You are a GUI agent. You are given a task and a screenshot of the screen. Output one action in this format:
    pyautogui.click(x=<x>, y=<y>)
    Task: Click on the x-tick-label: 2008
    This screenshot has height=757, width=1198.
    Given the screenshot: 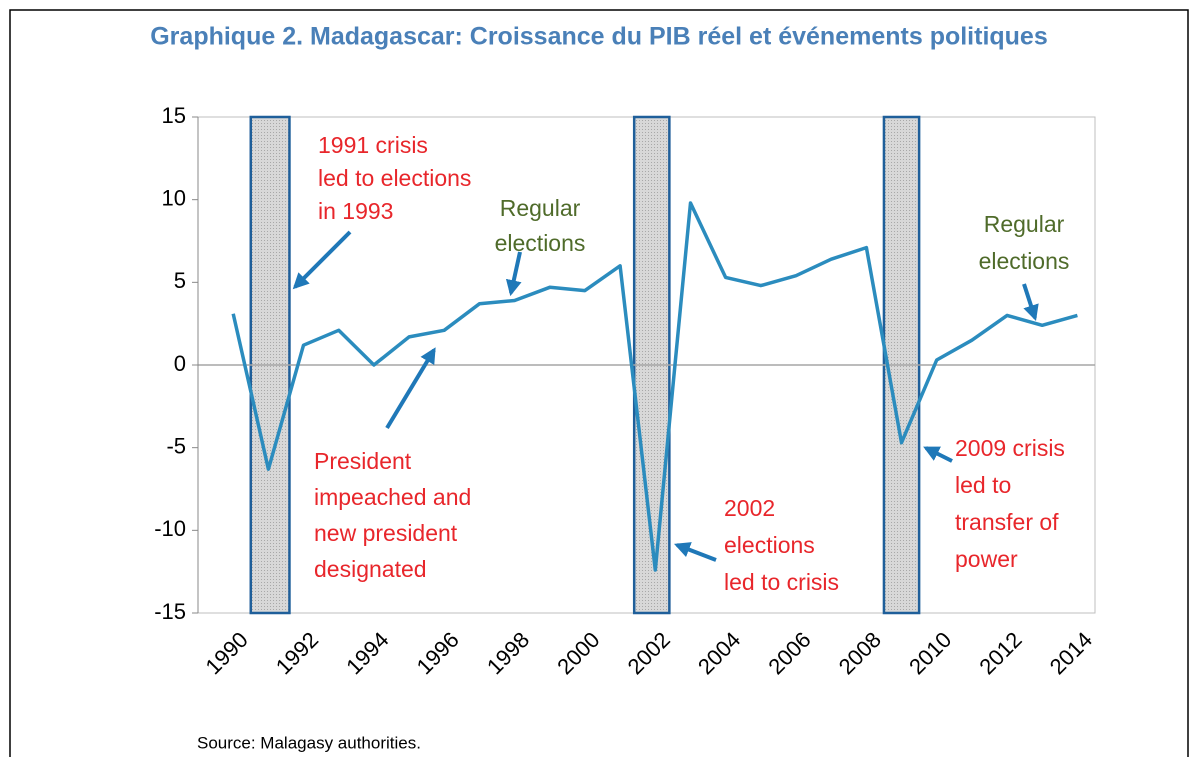 What is the action you would take?
    pyautogui.click(x=860, y=653)
    